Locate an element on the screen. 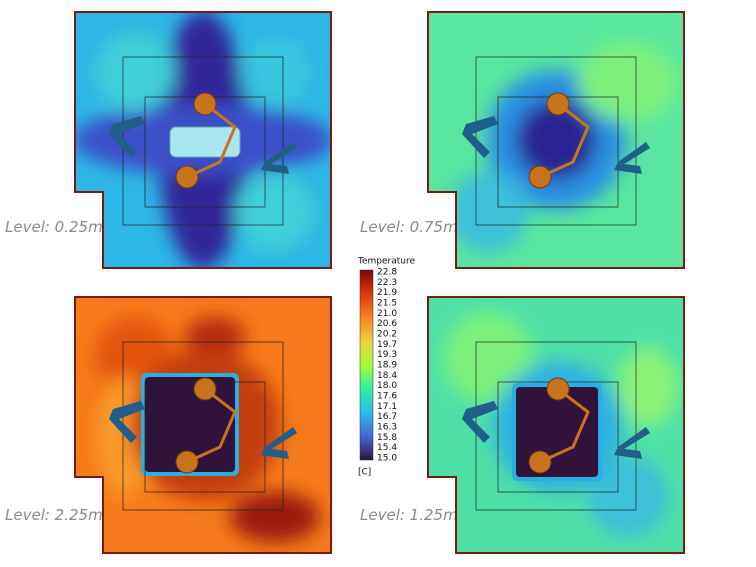  colorbar-tick-label: 21.9 is located at coordinates (387, 293).